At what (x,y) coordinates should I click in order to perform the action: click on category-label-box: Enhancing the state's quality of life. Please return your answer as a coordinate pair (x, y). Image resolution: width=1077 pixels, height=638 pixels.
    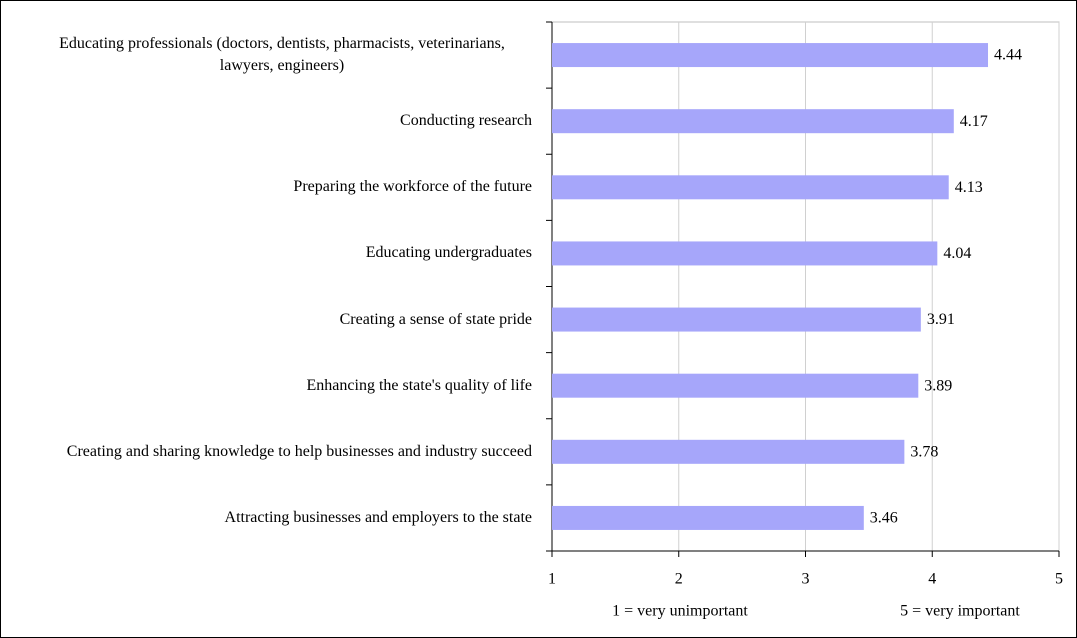
    Looking at the image, I should click on (419, 386).